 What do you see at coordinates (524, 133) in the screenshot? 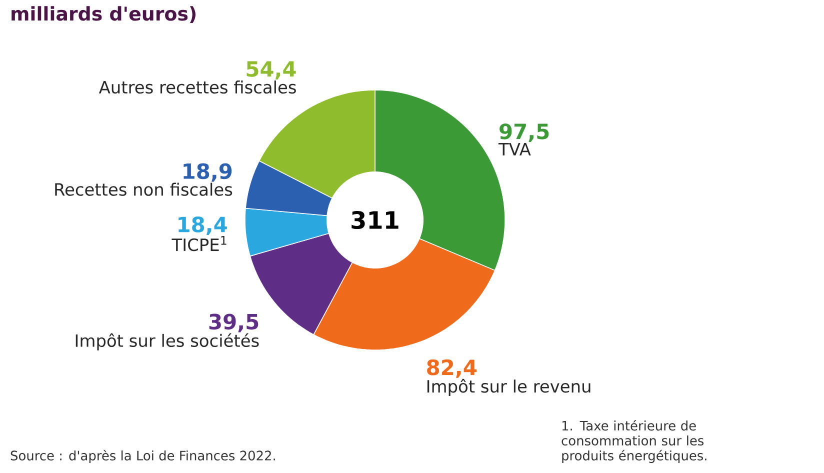
I see `data-label: 97,5` at bounding box center [524, 133].